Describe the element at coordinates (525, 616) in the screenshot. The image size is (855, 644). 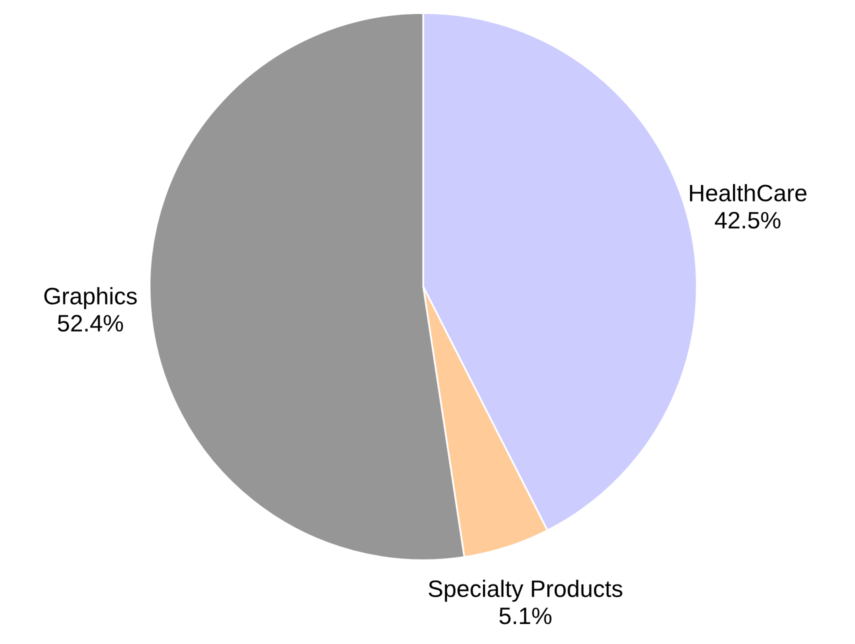
I see `data-label: 5.1%` at that location.